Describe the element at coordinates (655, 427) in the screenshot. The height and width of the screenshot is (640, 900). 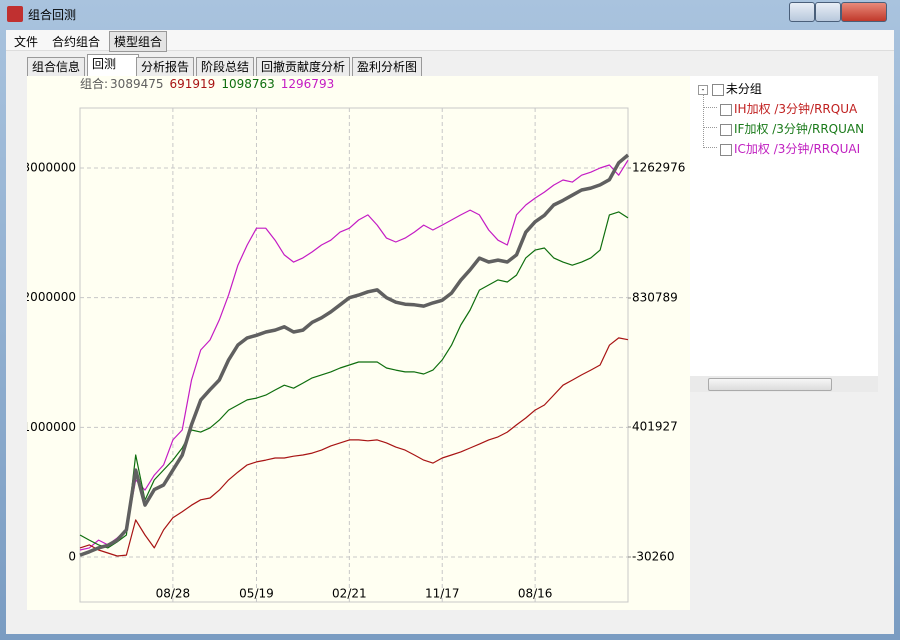
I see `y2-tick-label: 401927` at that location.